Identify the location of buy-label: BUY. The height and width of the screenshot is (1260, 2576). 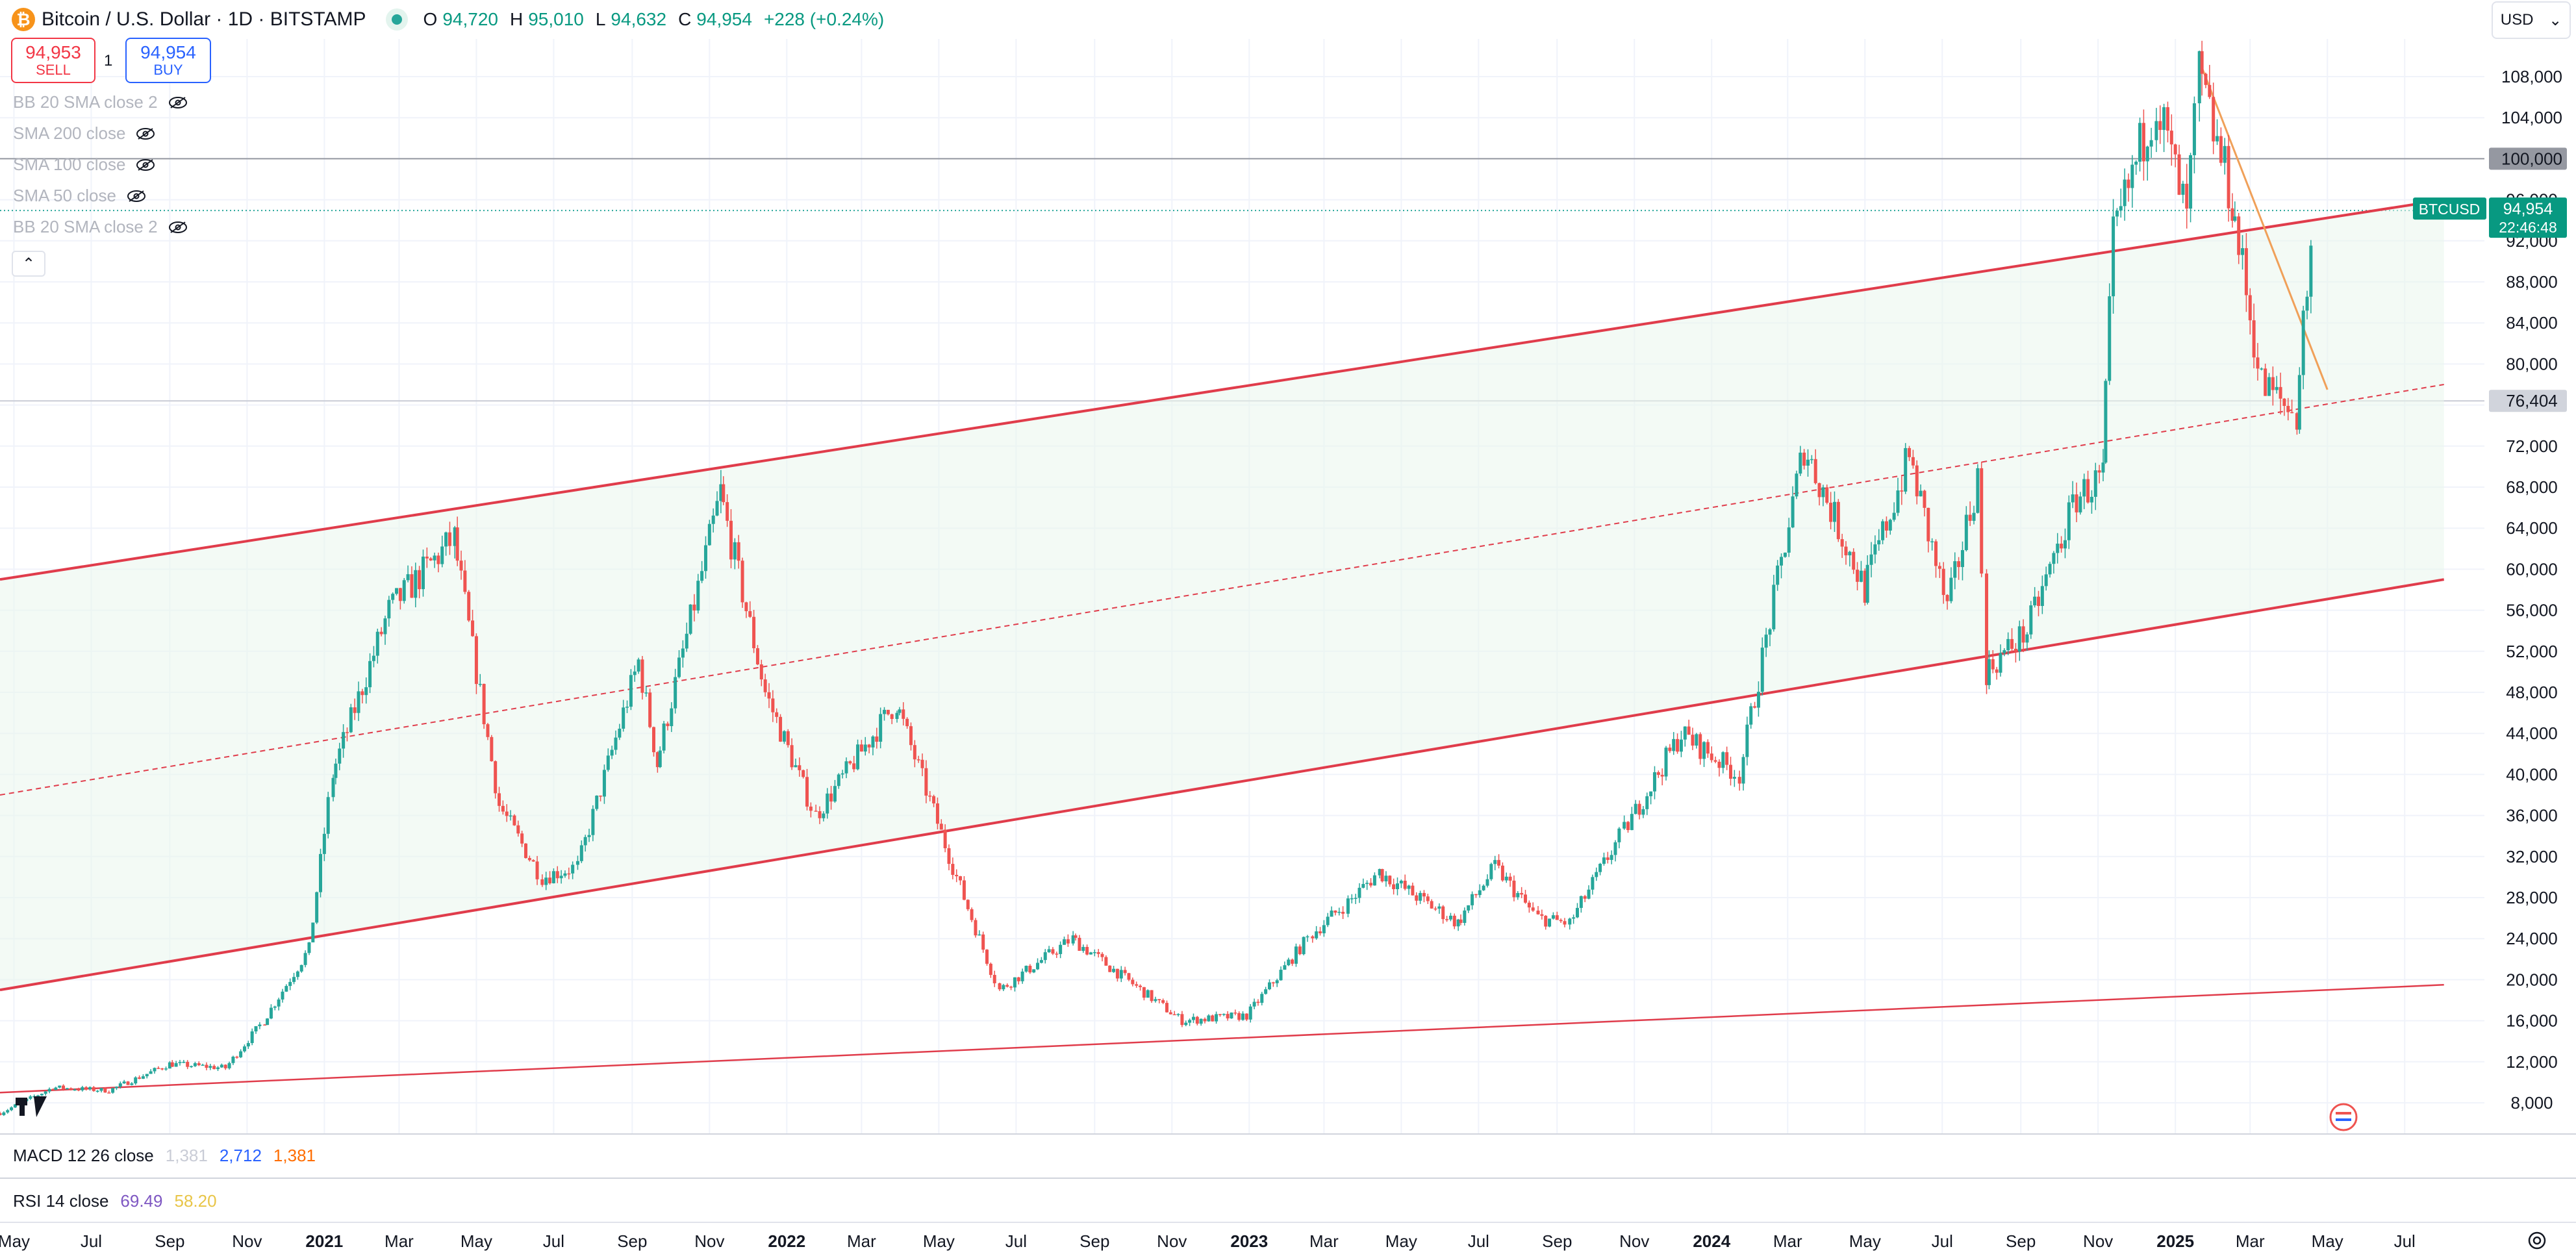
(168, 70).